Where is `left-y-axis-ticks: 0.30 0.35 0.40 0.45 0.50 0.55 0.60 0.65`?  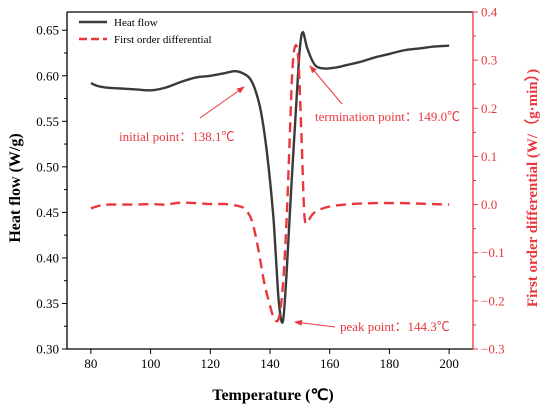 left-y-axis-ticks: 0.30 0.35 0.40 0.45 0.50 0.55 0.60 0.65 is located at coordinates (51, 190).